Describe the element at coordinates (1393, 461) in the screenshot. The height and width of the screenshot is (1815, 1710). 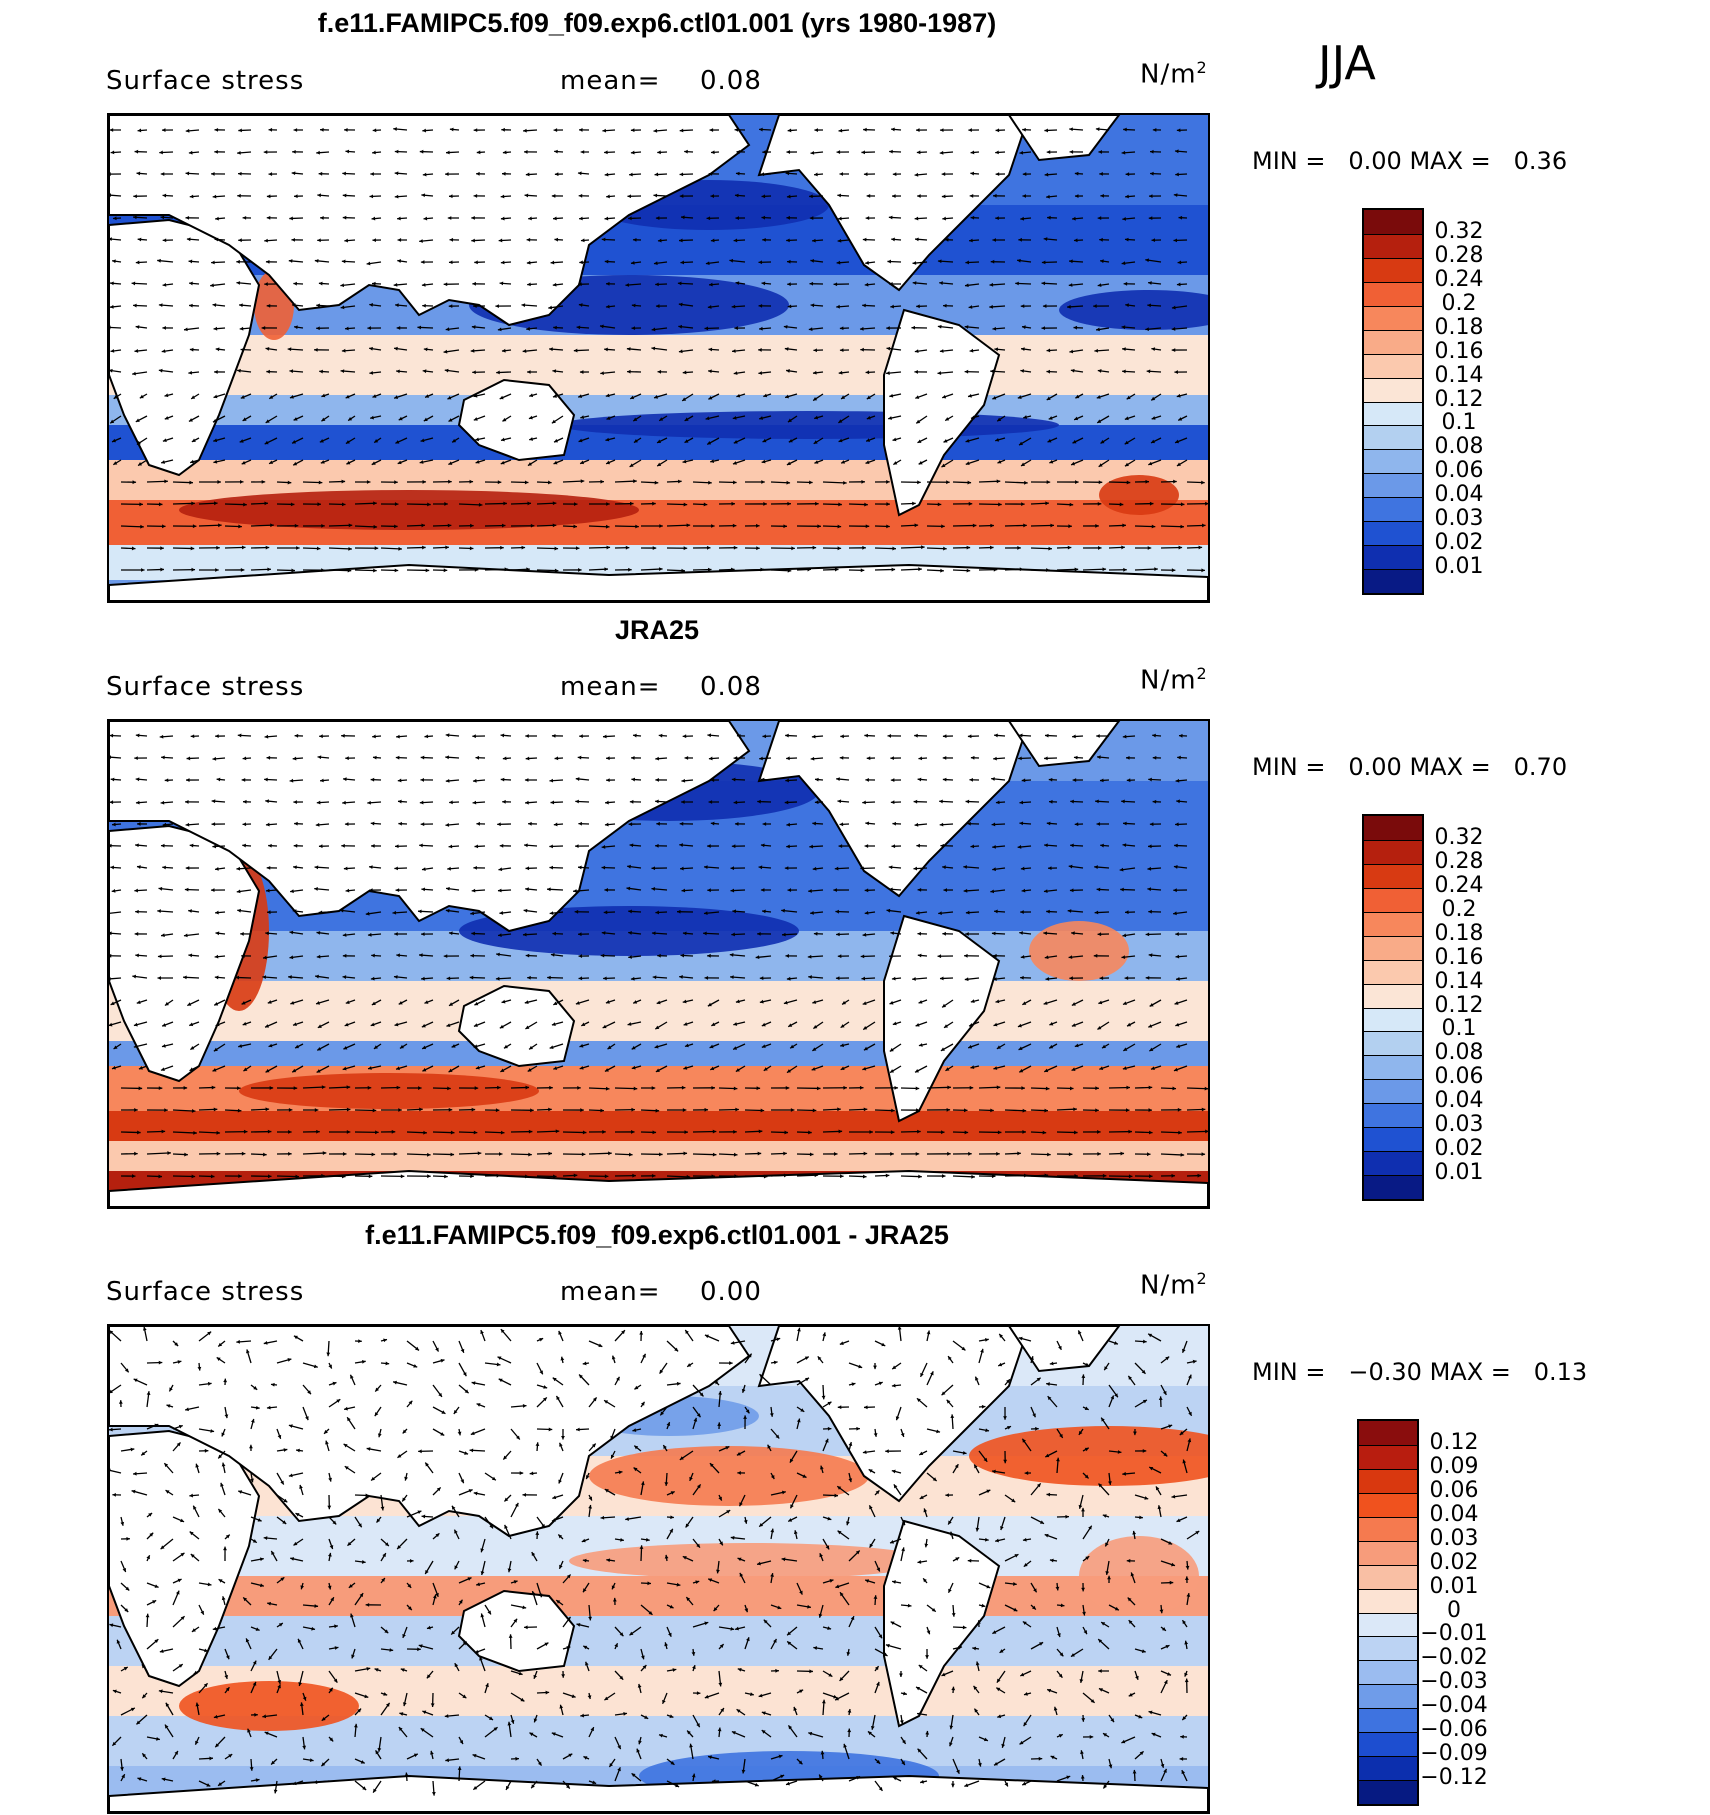
I see `colorbar-box` at that location.